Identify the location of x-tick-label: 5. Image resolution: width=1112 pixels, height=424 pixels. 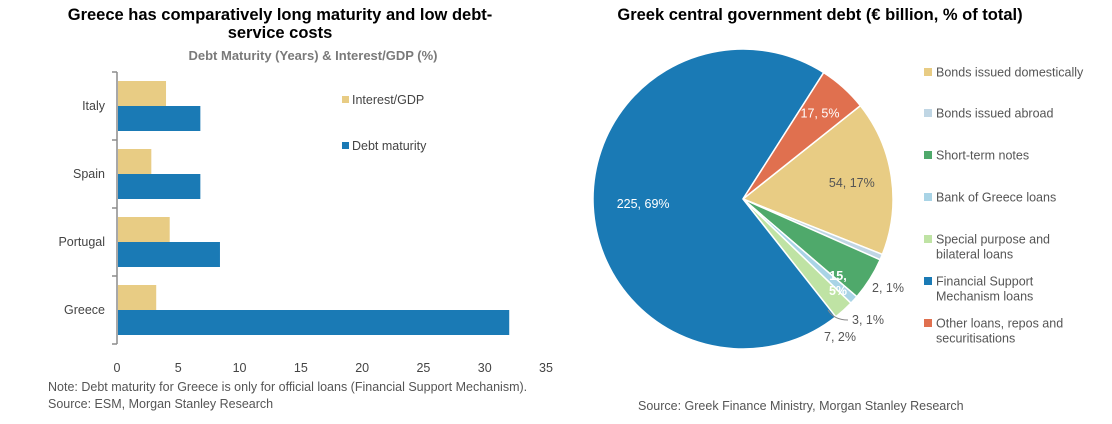
(178, 368).